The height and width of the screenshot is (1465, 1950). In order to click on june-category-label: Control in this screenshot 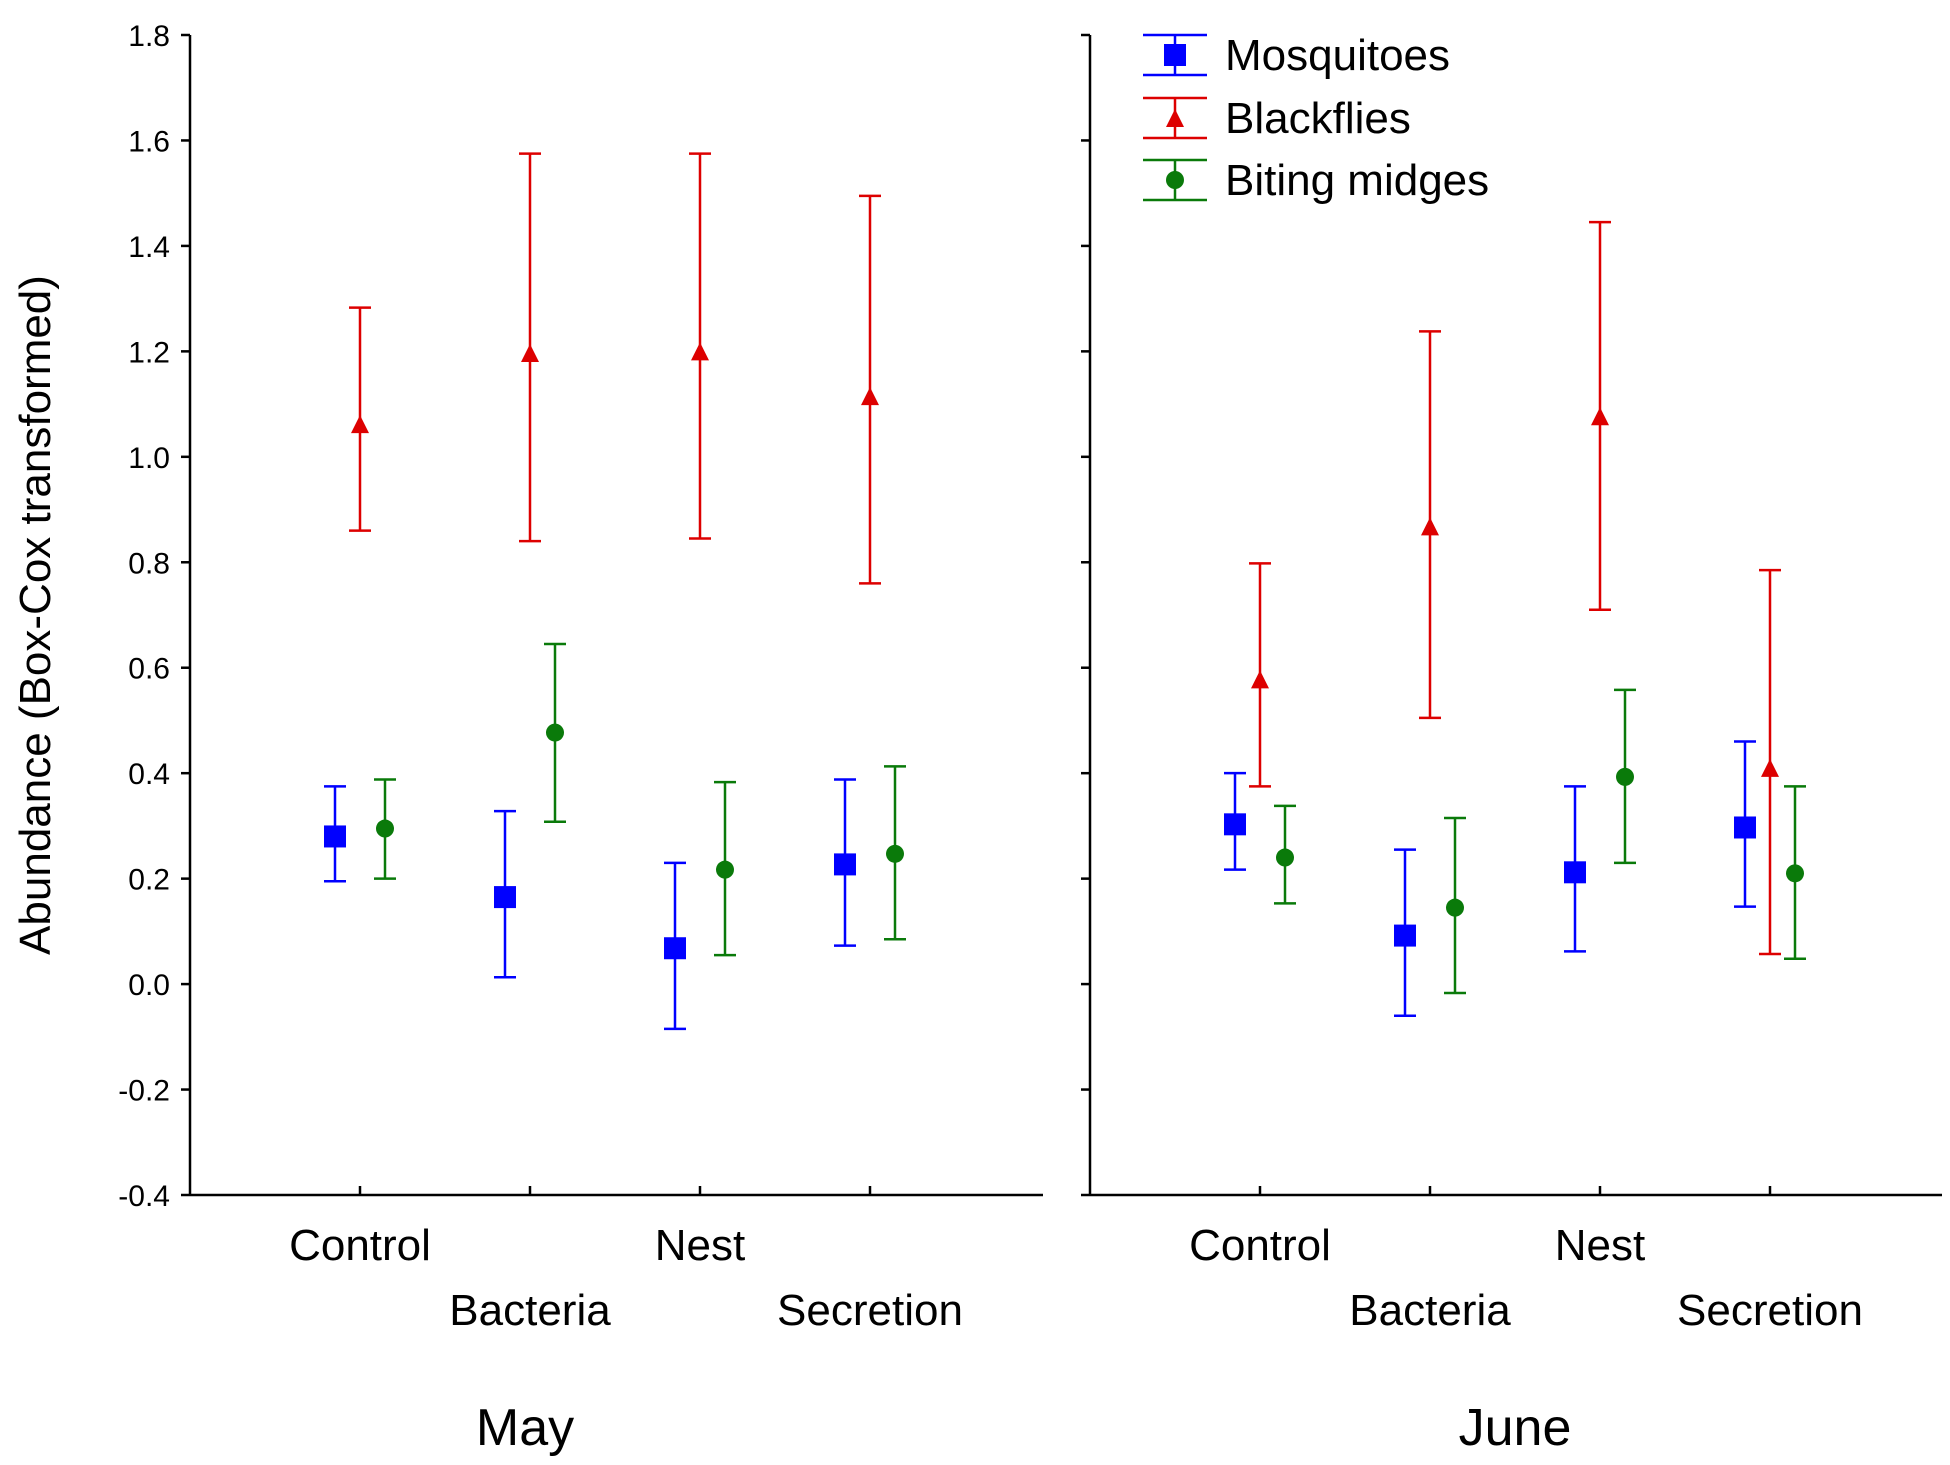, I will do `click(1260, 1245)`.